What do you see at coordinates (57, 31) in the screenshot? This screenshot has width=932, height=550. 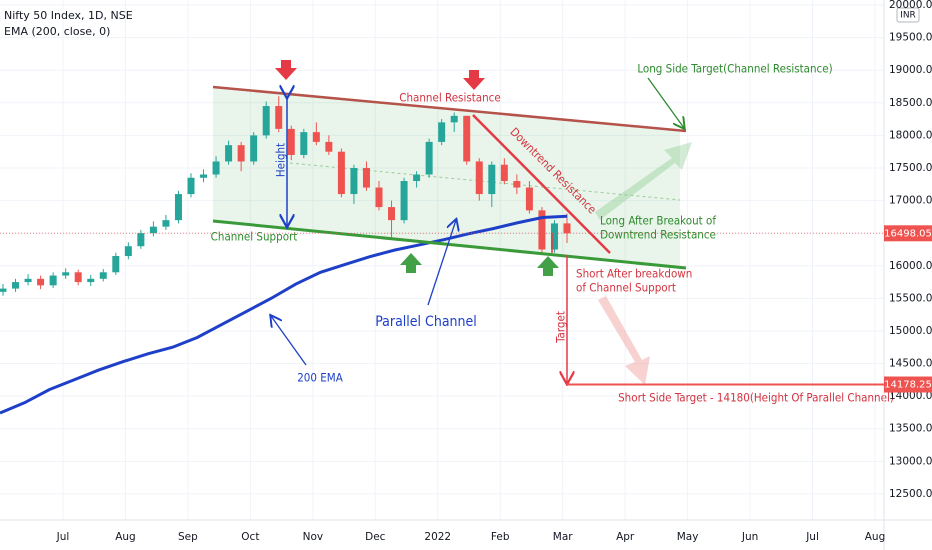 I see `indicator-legend: EMA (200, close, 0)` at bounding box center [57, 31].